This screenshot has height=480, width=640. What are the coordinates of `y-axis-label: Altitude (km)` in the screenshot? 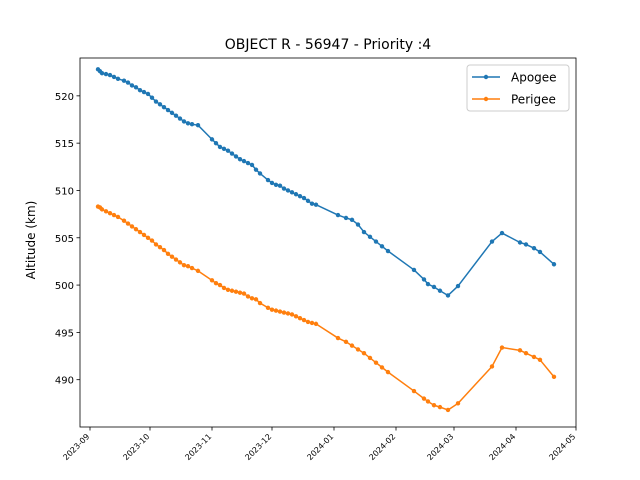 It's located at (31, 240).